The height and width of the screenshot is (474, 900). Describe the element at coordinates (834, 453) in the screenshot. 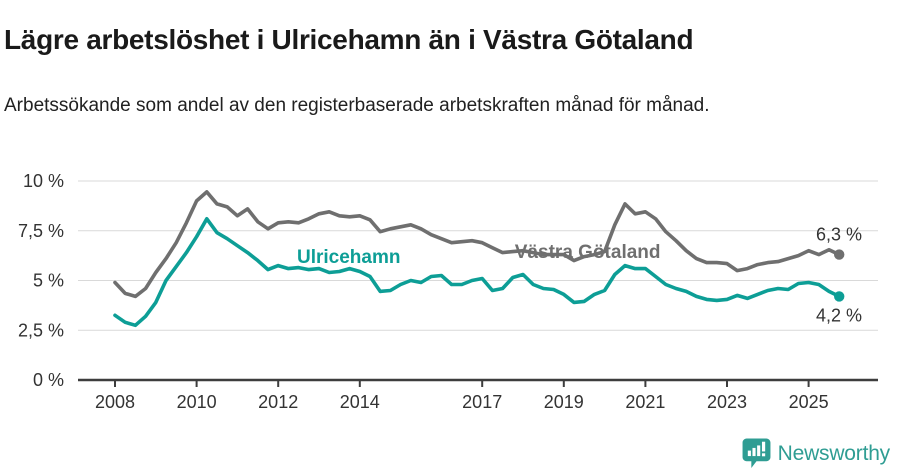

I see `brand-name: Newsworthy` at that location.